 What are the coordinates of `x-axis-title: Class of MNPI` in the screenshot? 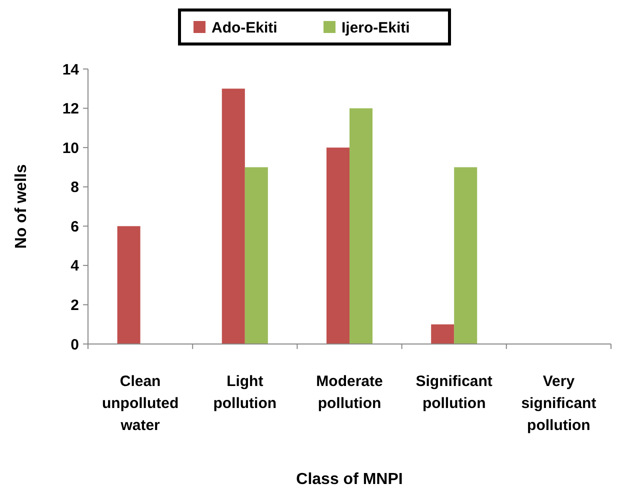 It's located at (349, 479).